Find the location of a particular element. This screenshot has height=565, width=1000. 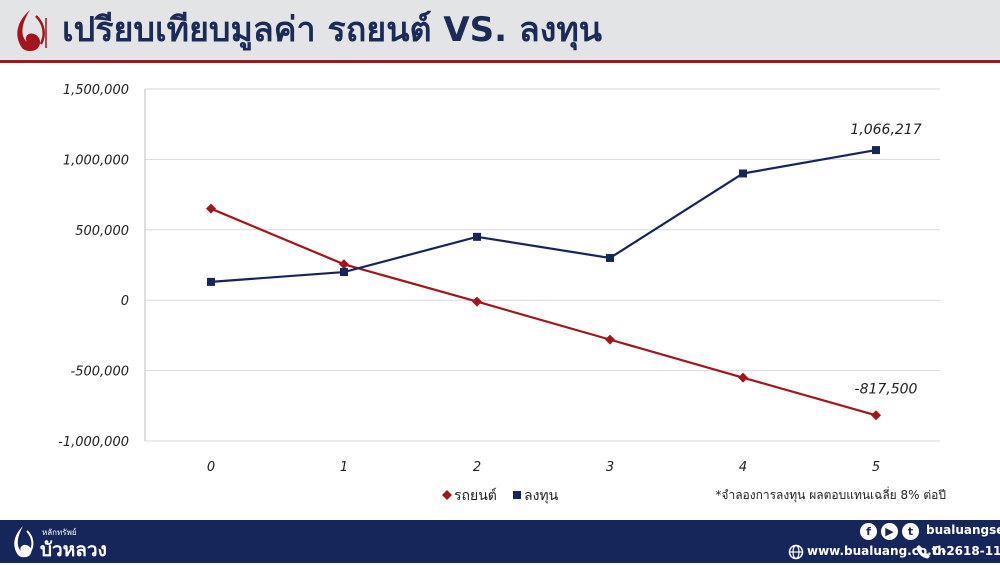

legend-label-1: รถยนต์ is located at coordinates (475, 495).